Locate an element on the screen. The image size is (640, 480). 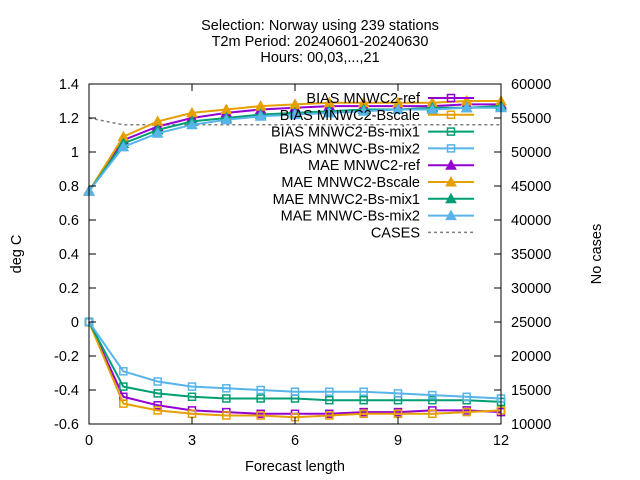
chart-title-line: Selection: Norway using 239 stations is located at coordinates (320, 26).